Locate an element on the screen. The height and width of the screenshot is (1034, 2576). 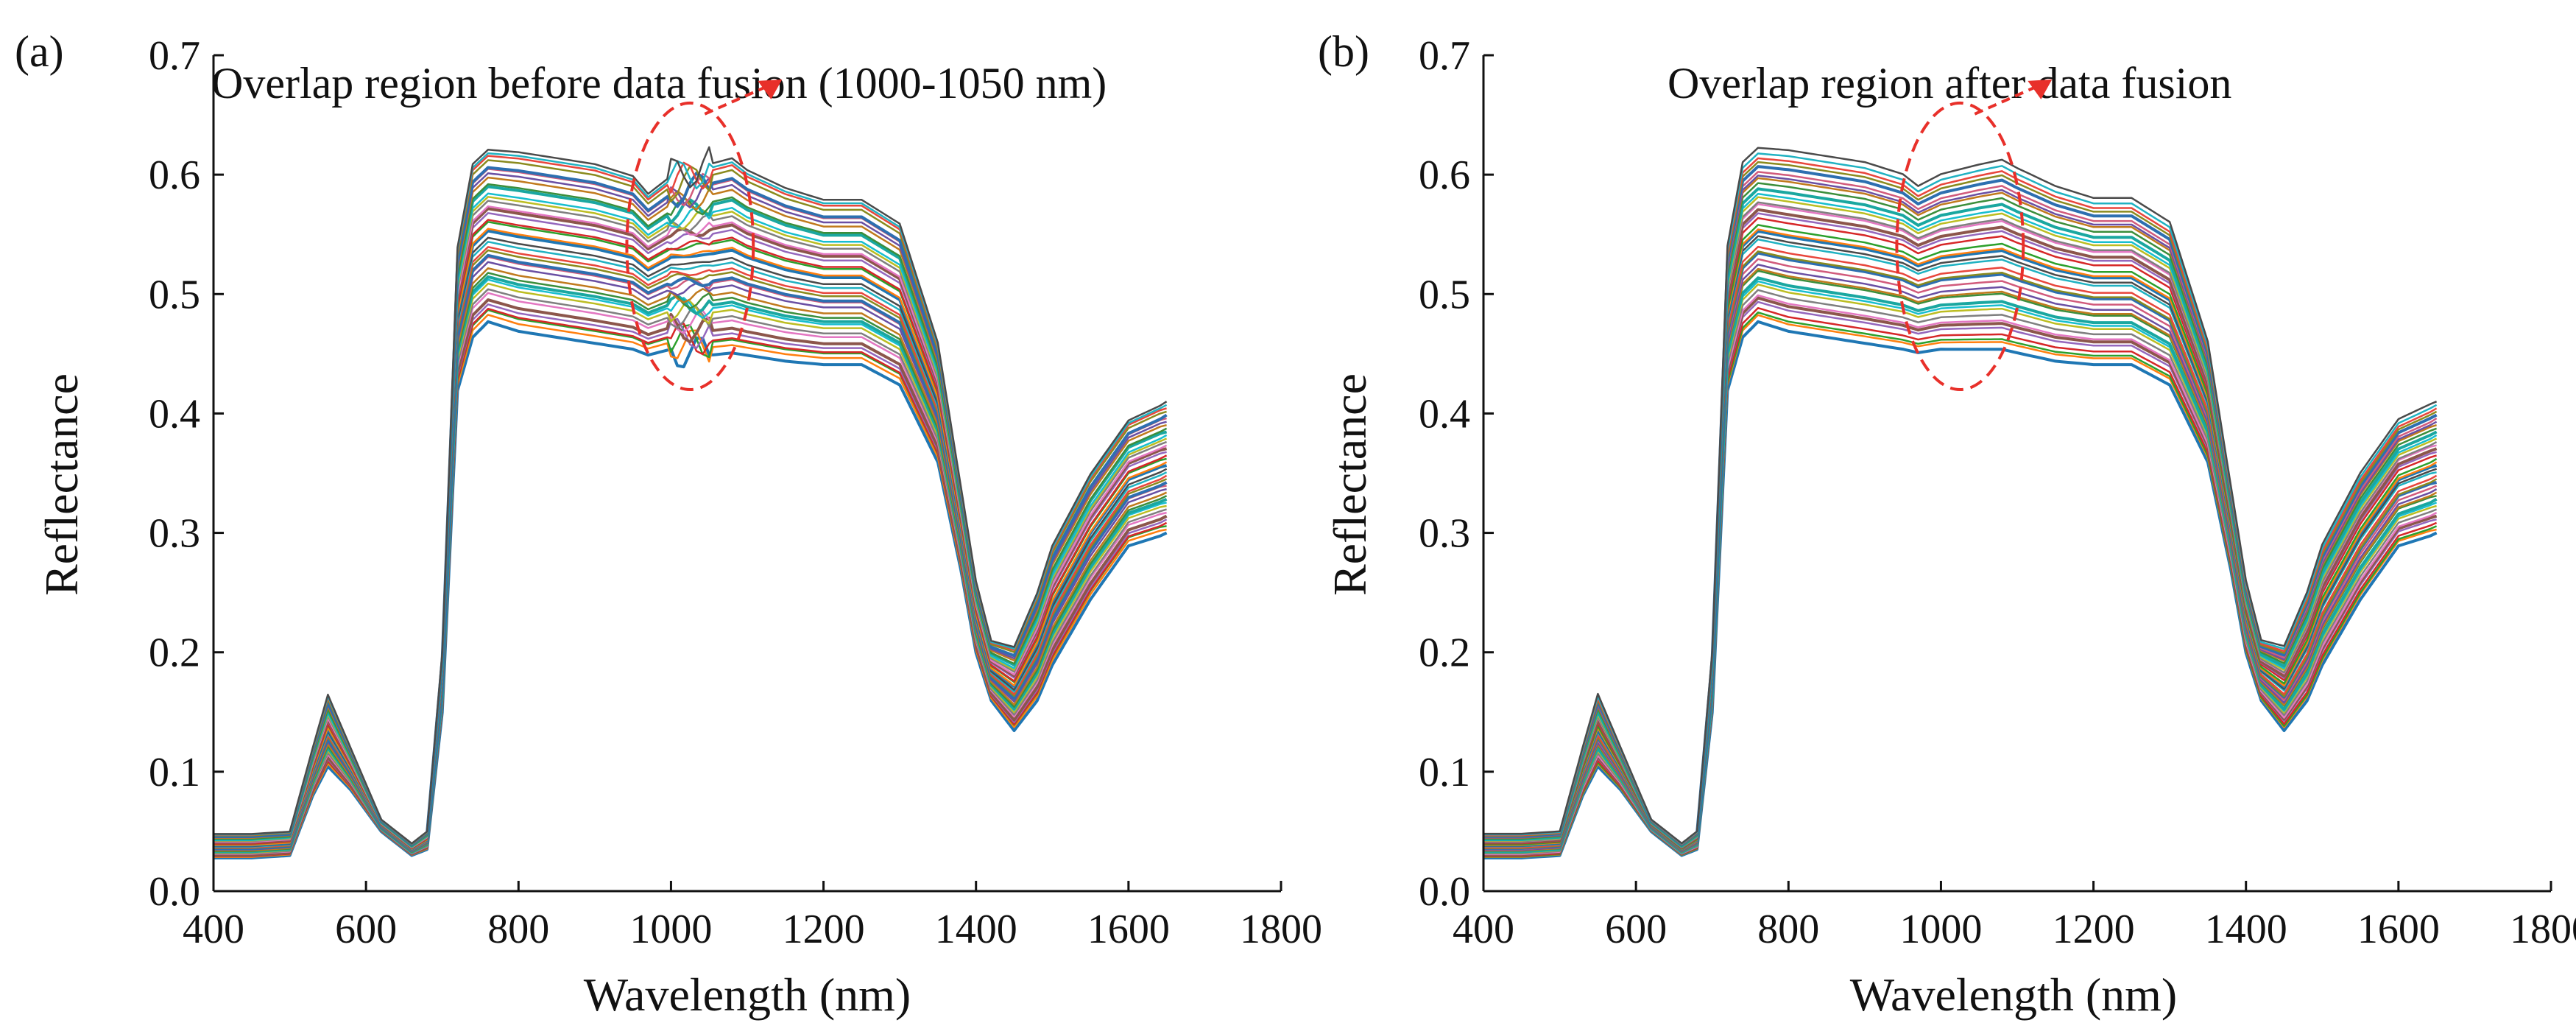
panel-a-overlap-highlight is located at coordinates (704, 235).